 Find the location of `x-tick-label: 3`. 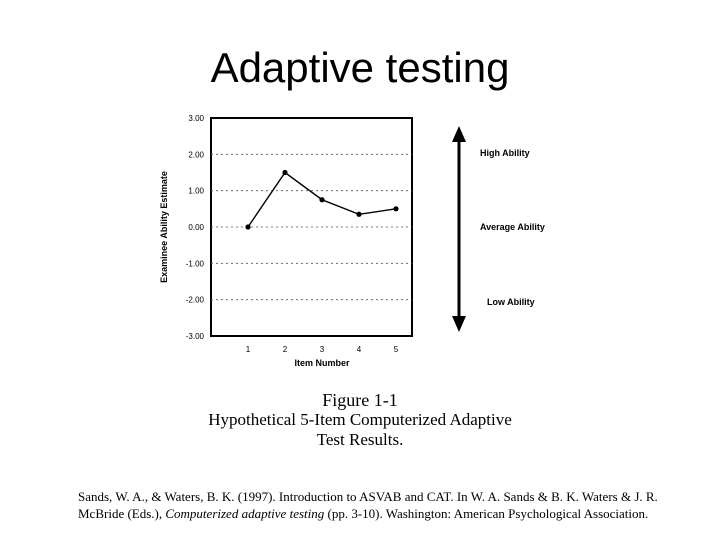

x-tick-label: 3 is located at coordinates (322, 349).